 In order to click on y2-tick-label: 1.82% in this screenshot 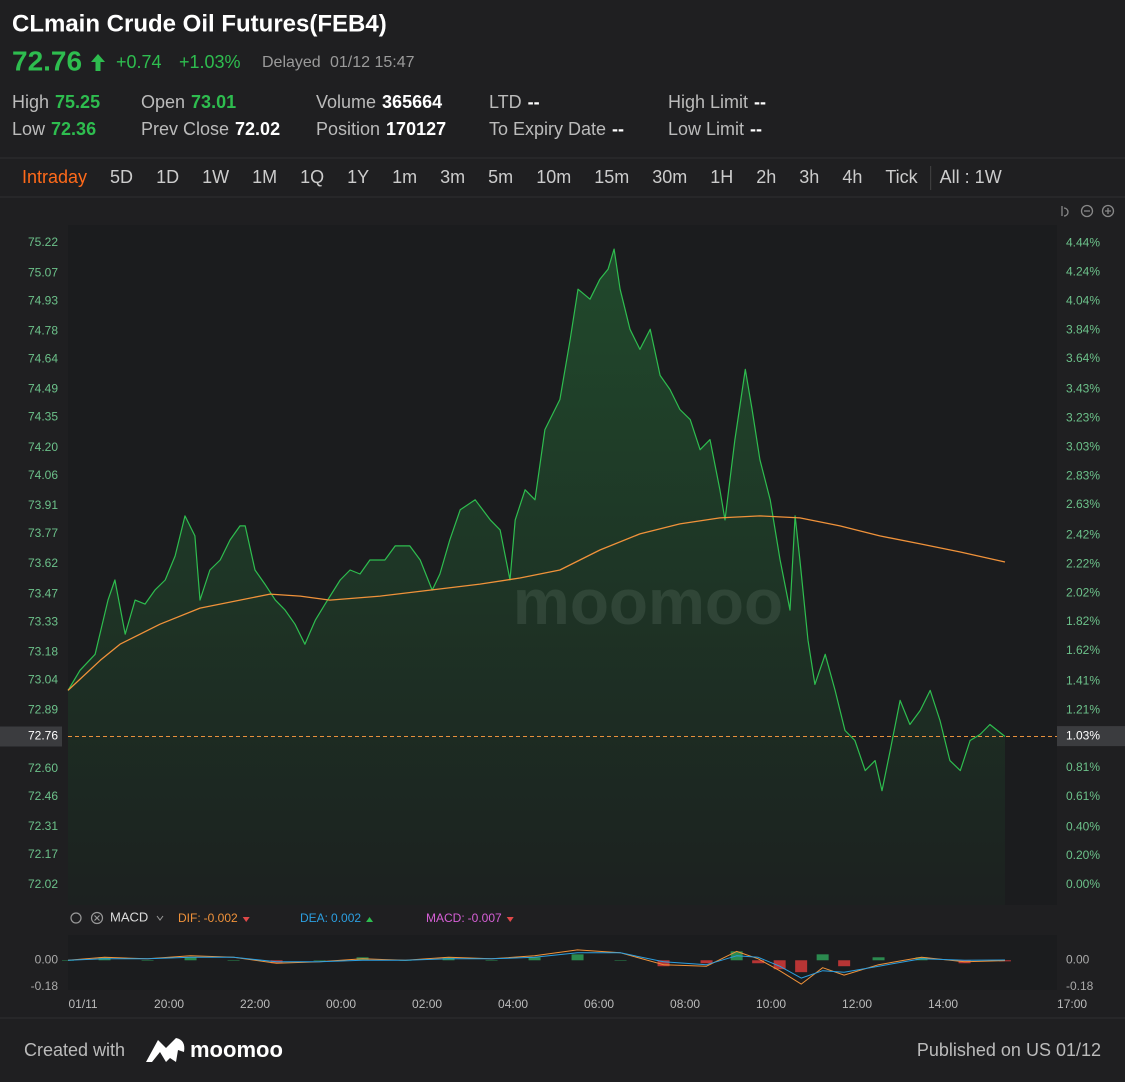, I will do `click(1083, 621)`.